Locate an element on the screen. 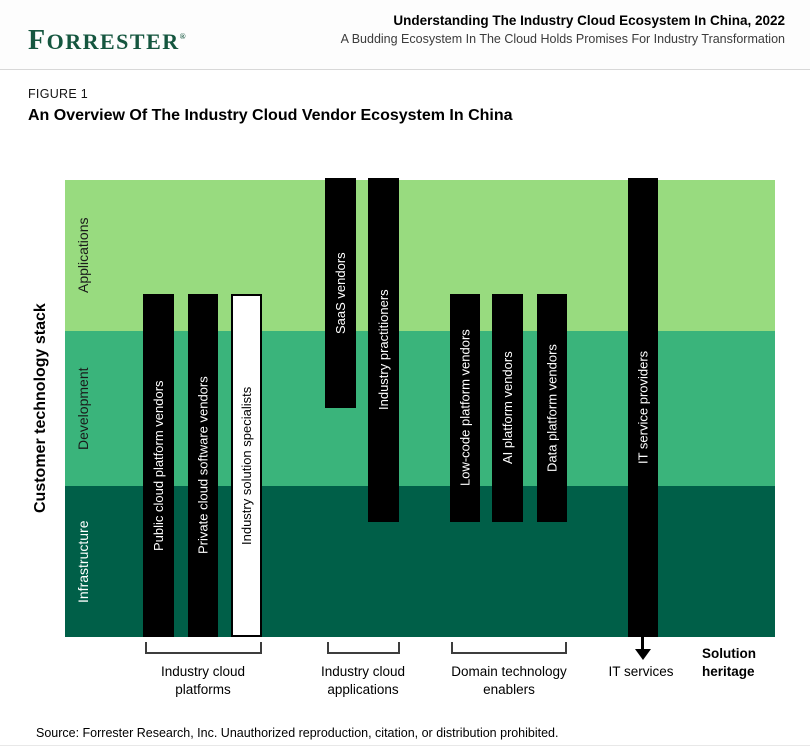 Image resolution: width=810 pixels, height=746 pixels. figure-label: FIGURE 1 is located at coordinates (58, 94).